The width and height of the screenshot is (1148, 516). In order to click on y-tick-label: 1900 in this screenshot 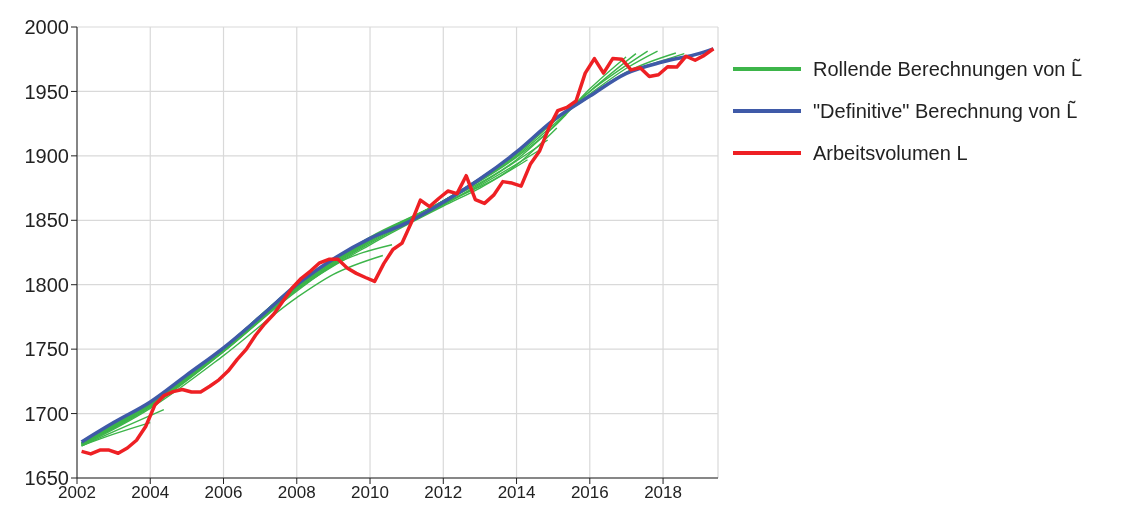, I will do `click(46, 155)`.